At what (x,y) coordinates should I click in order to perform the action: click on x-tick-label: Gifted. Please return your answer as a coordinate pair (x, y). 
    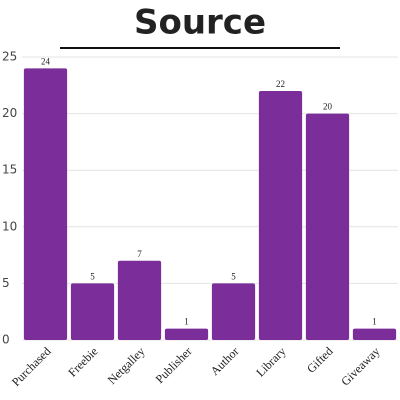
    Looking at the image, I should click on (320, 360).